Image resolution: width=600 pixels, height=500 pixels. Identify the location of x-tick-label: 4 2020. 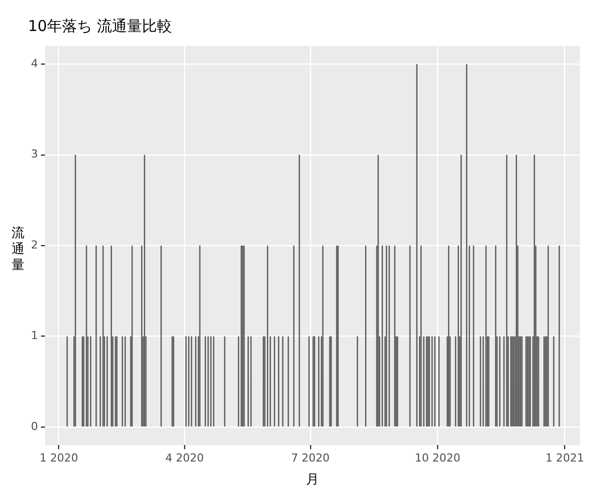
(184, 458).